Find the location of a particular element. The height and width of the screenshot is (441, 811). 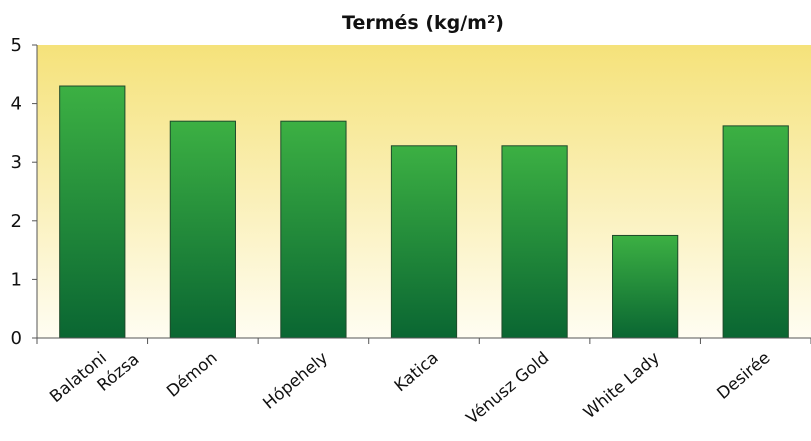

y-tick-label: 2 is located at coordinates (16, 221).